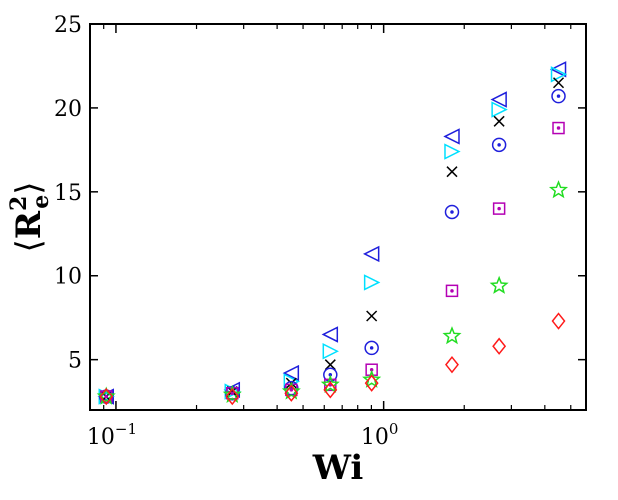  Describe the element at coordinates (29, 224) in the screenshot. I see `y-label-base: R` at that location.